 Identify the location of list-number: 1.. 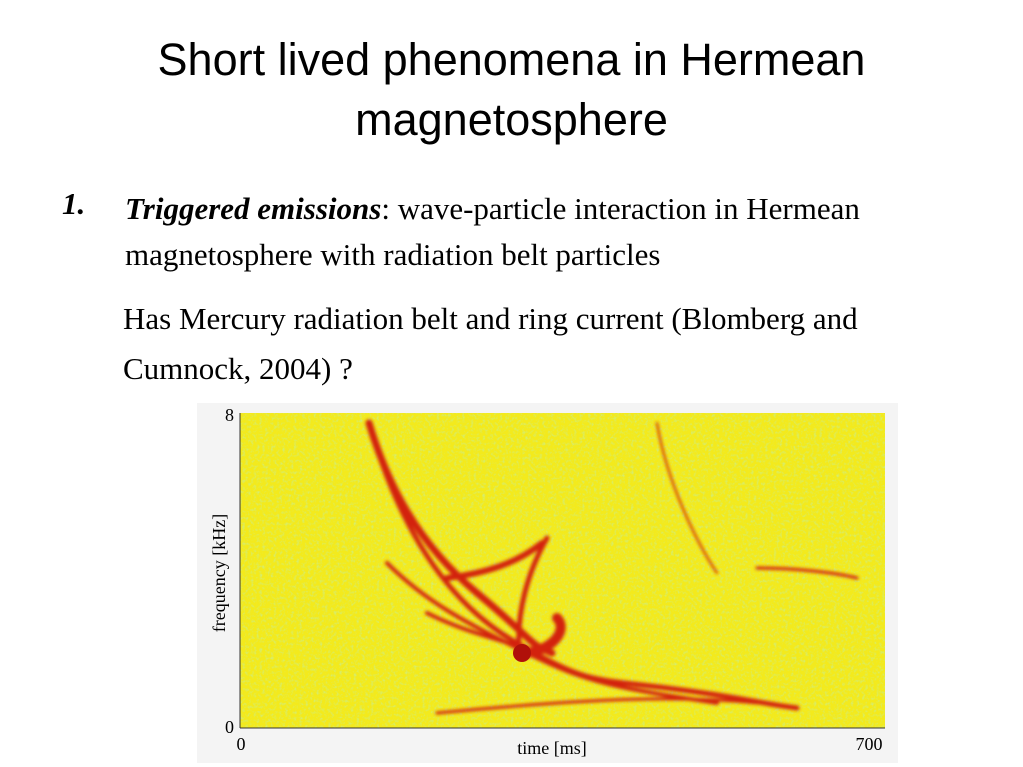
(74, 203).